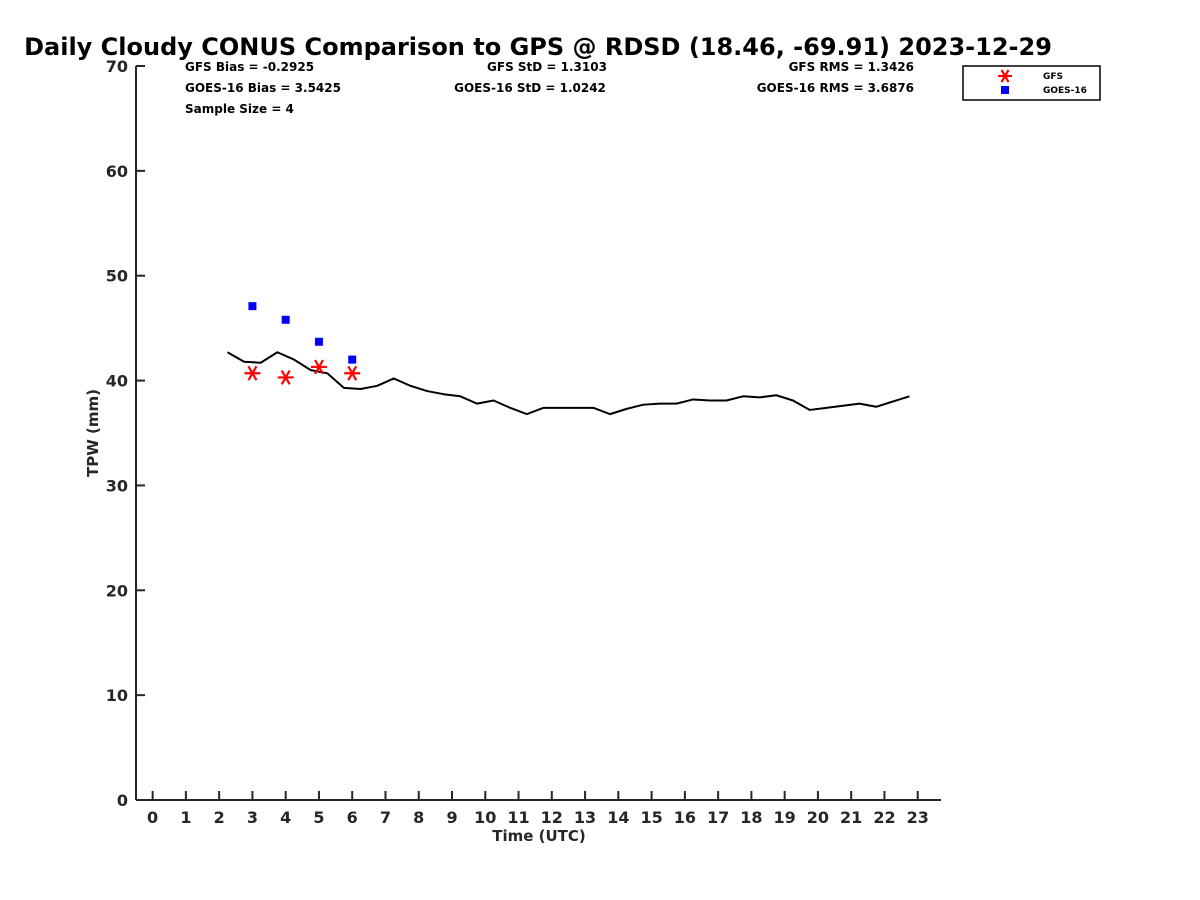 The height and width of the screenshot is (900, 1200). What do you see at coordinates (249, 67) in the screenshot?
I see `gfs-bias-text: GFS Bias = -0.2925` at bounding box center [249, 67].